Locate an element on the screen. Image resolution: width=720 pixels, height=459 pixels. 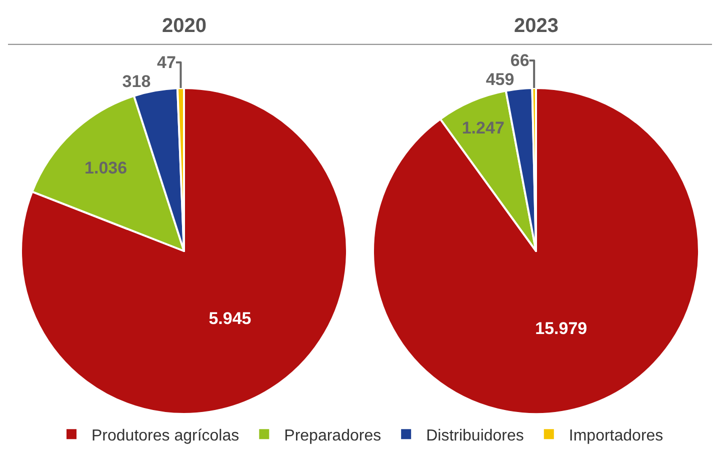
data-label: 318 is located at coordinates (136, 81).